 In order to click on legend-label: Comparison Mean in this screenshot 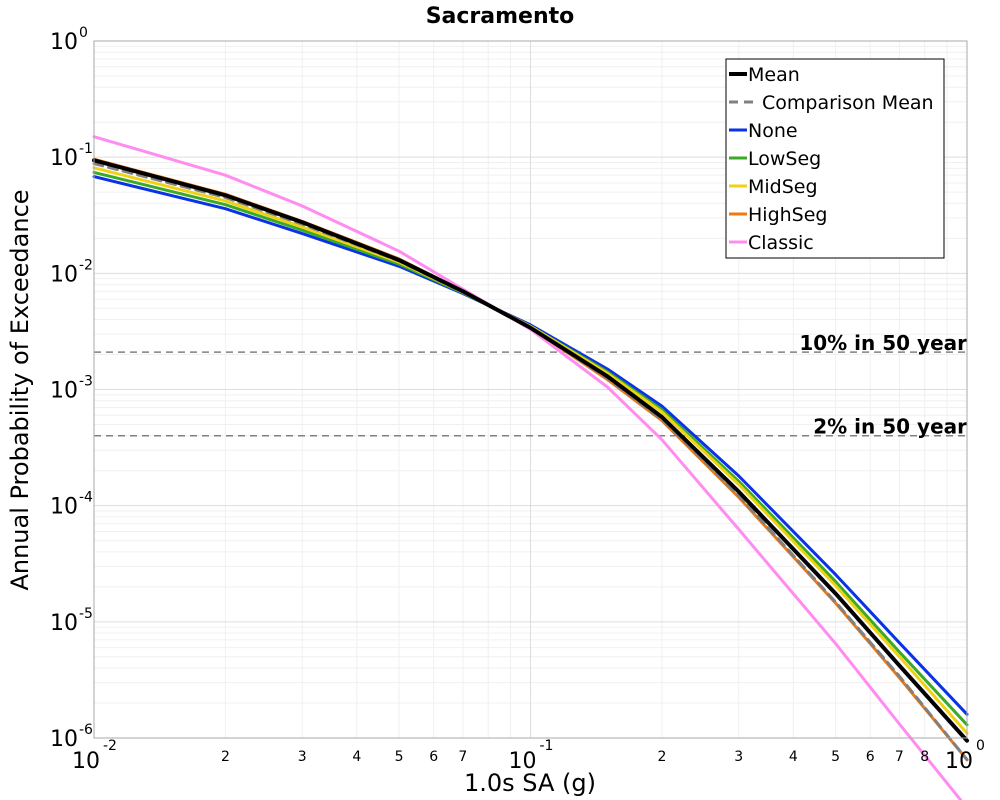, I will do `click(848, 103)`.